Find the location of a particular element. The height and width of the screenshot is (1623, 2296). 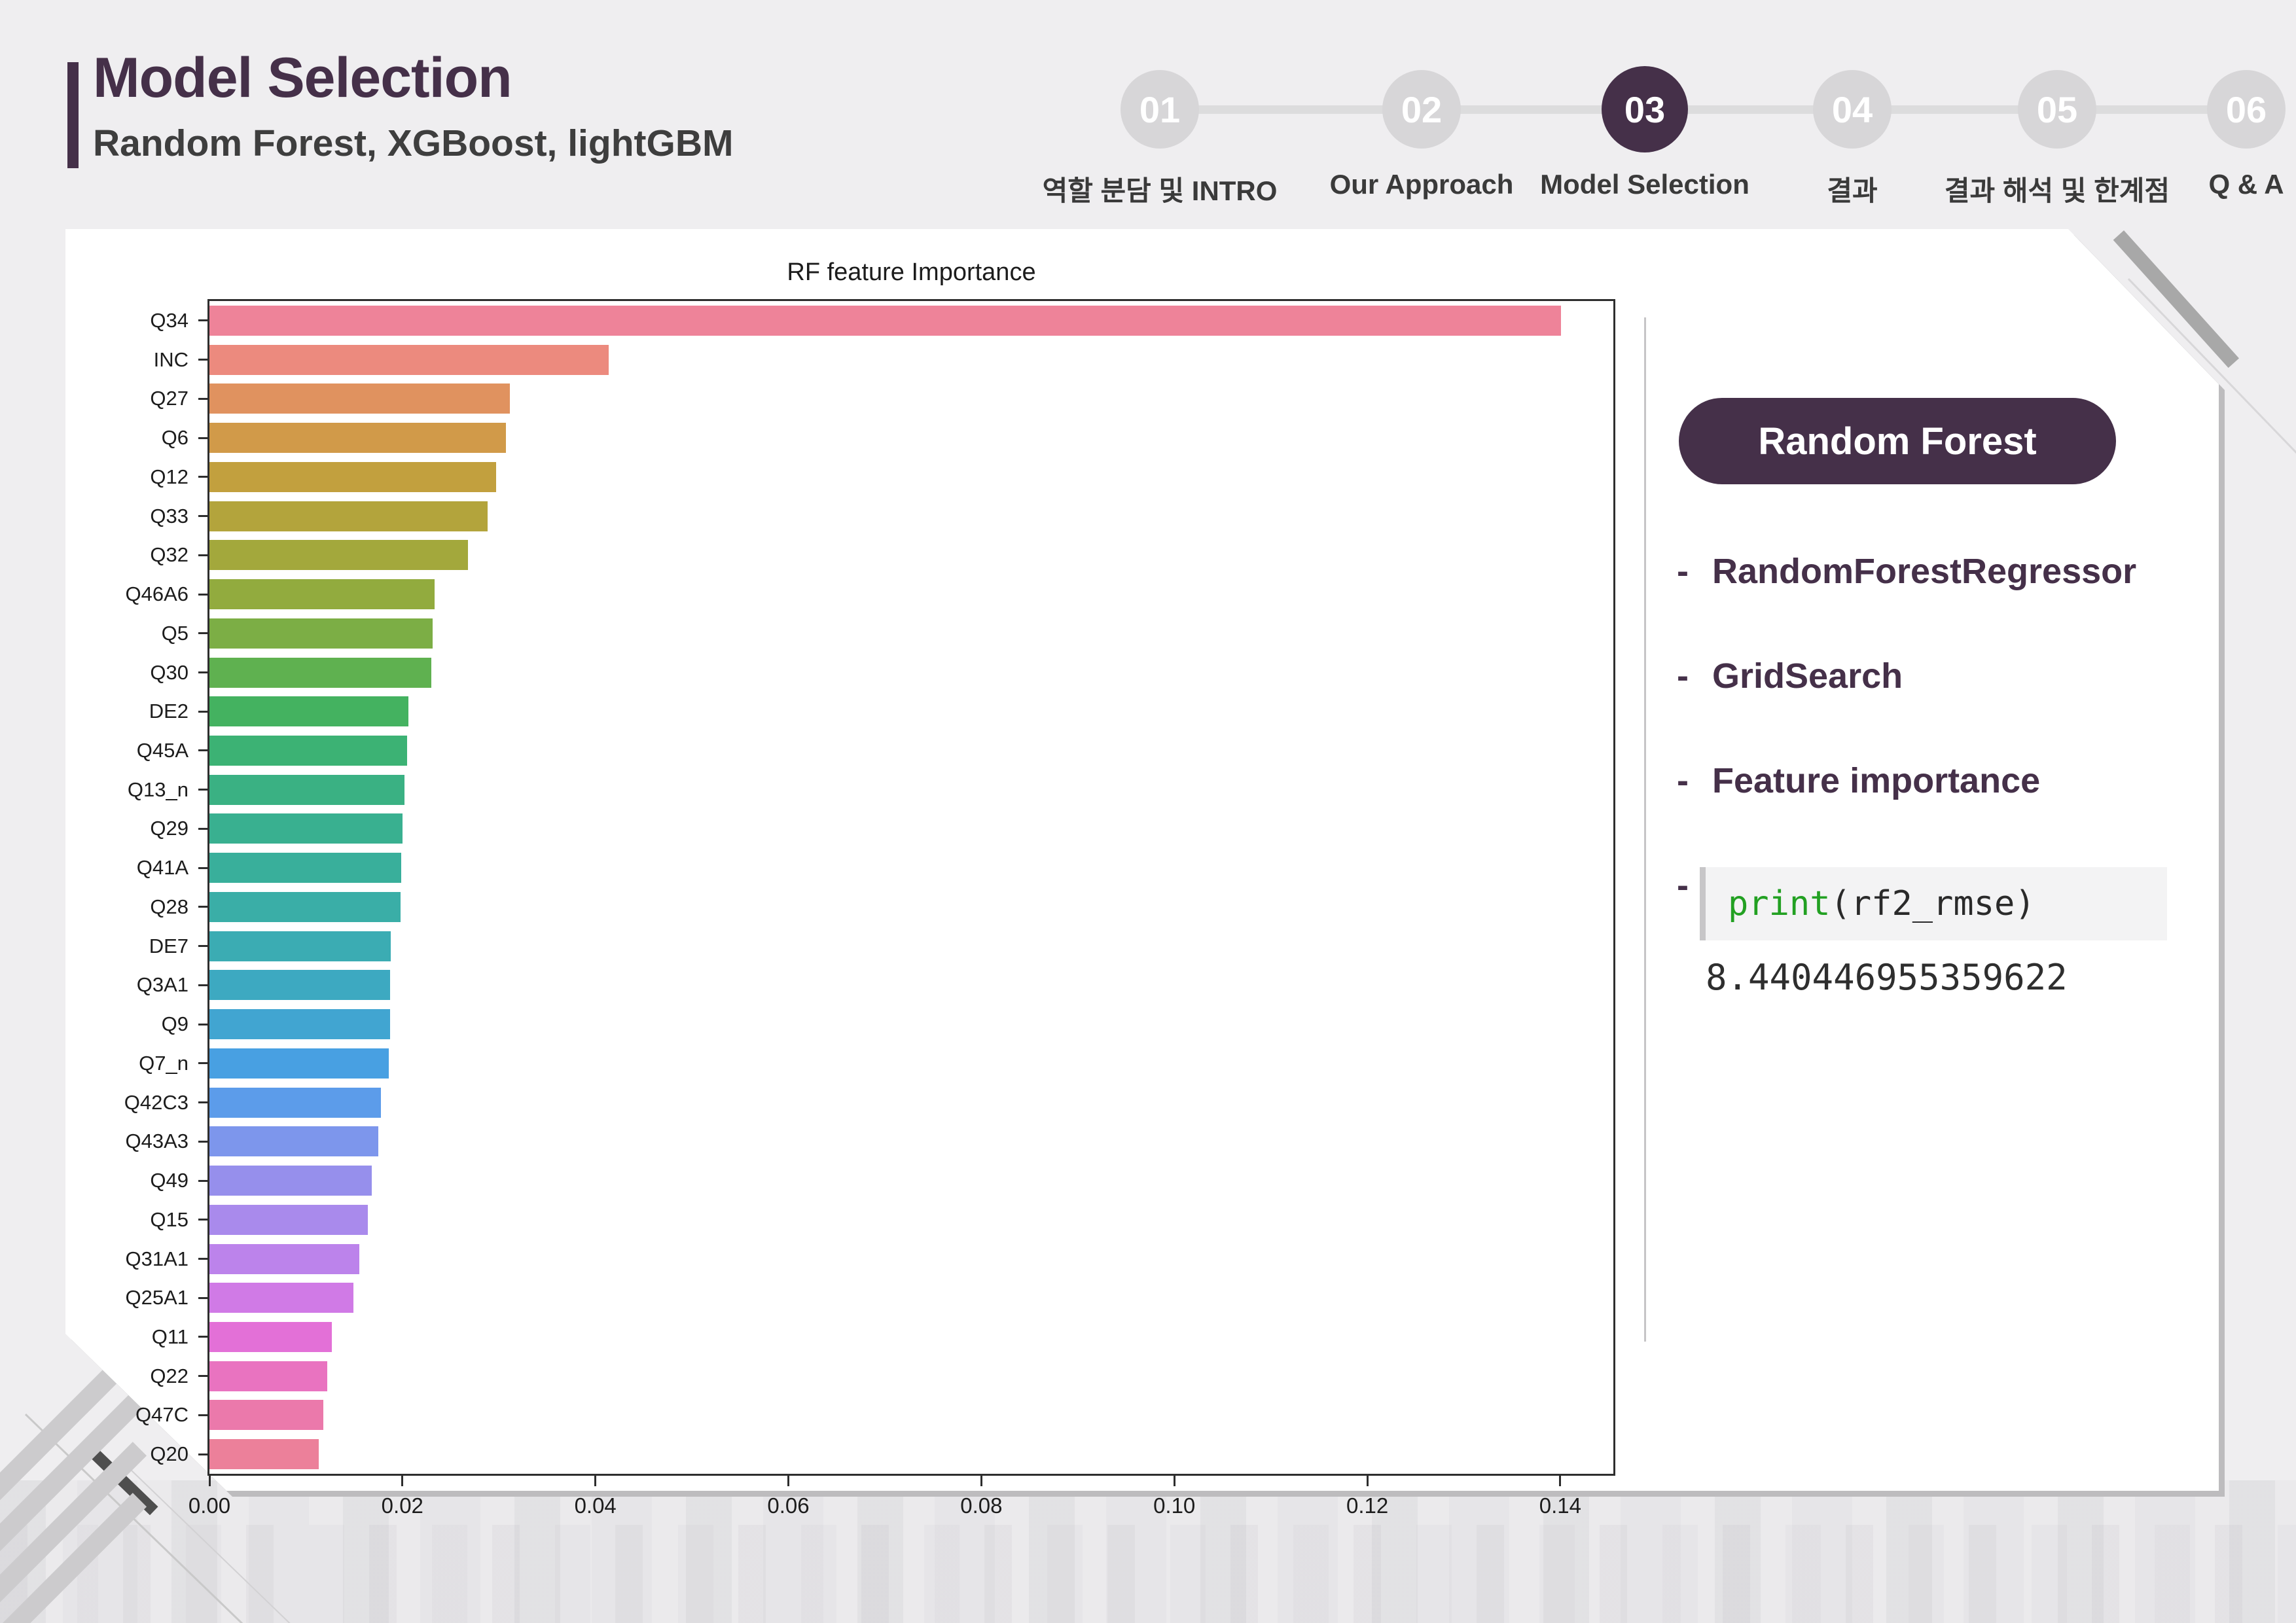

y-tick-label: Q46A6 is located at coordinates (156, 593).